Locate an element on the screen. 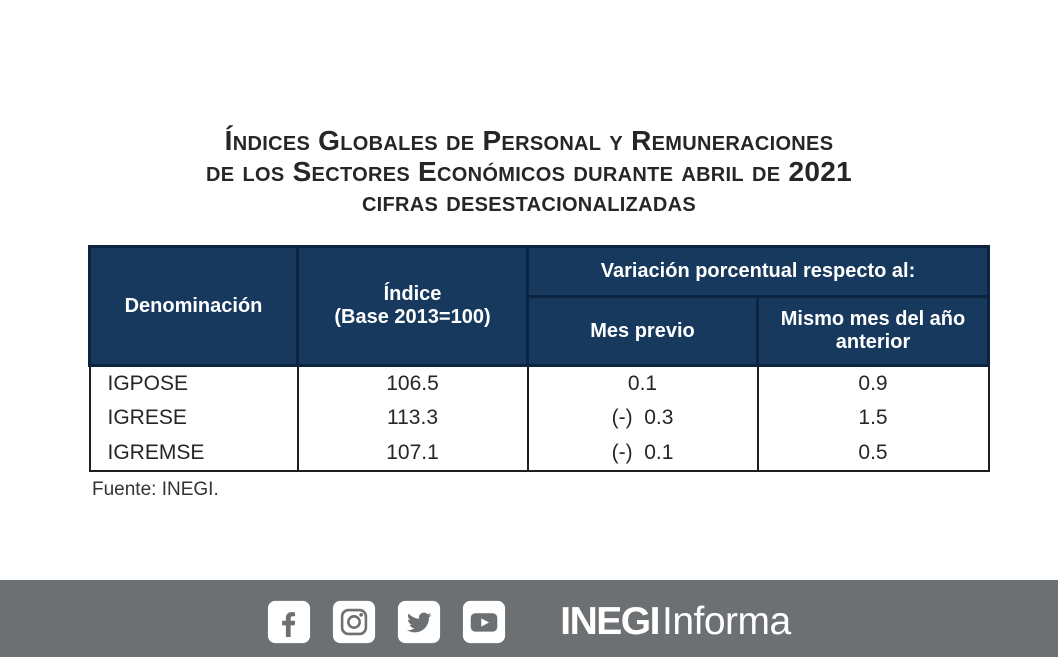  table-row-igrese: IGRESE 113.3 (-) 0.3 1.5 is located at coordinates (539, 418).